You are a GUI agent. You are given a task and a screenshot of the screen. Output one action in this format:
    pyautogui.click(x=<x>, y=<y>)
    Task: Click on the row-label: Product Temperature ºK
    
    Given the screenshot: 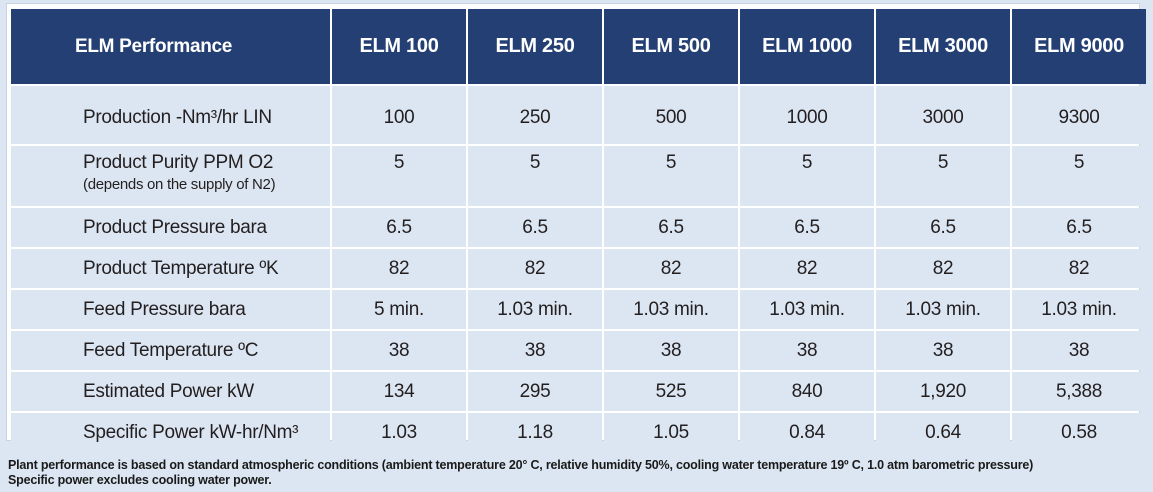 What is the action you would take?
    pyautogui.click(x=170, y=268)
    